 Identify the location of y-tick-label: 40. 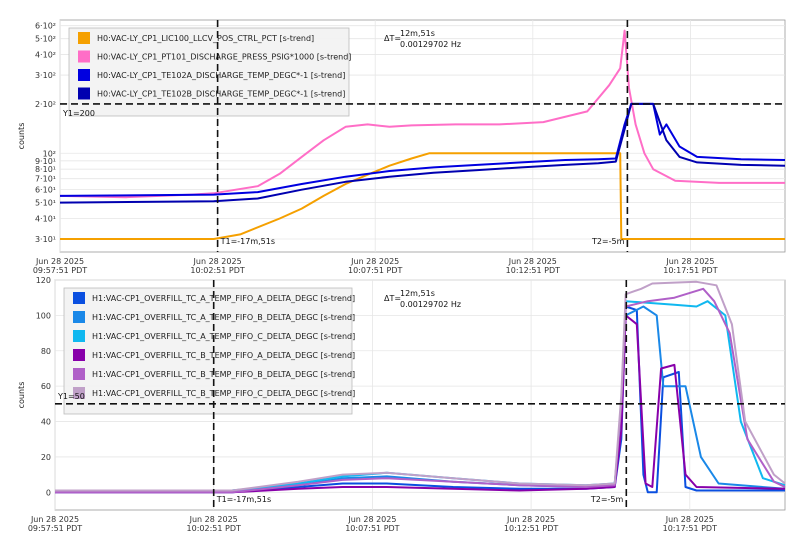
(46, 422).